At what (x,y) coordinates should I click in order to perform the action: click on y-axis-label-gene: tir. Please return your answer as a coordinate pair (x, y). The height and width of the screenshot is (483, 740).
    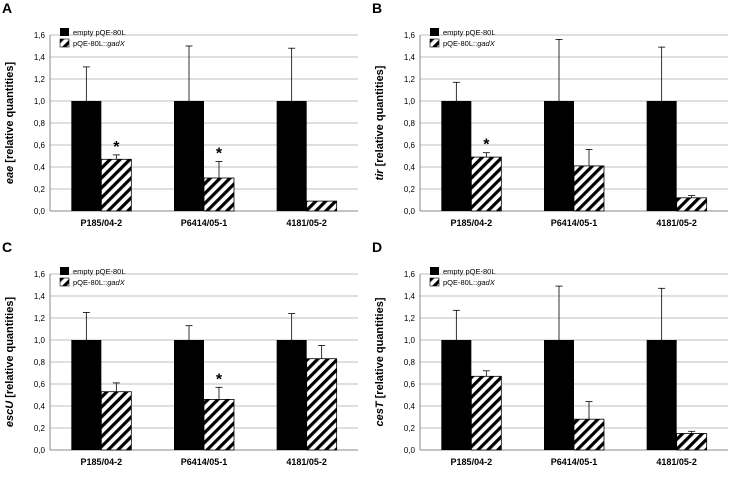
    Looking at the image, I should click on (380, 175).